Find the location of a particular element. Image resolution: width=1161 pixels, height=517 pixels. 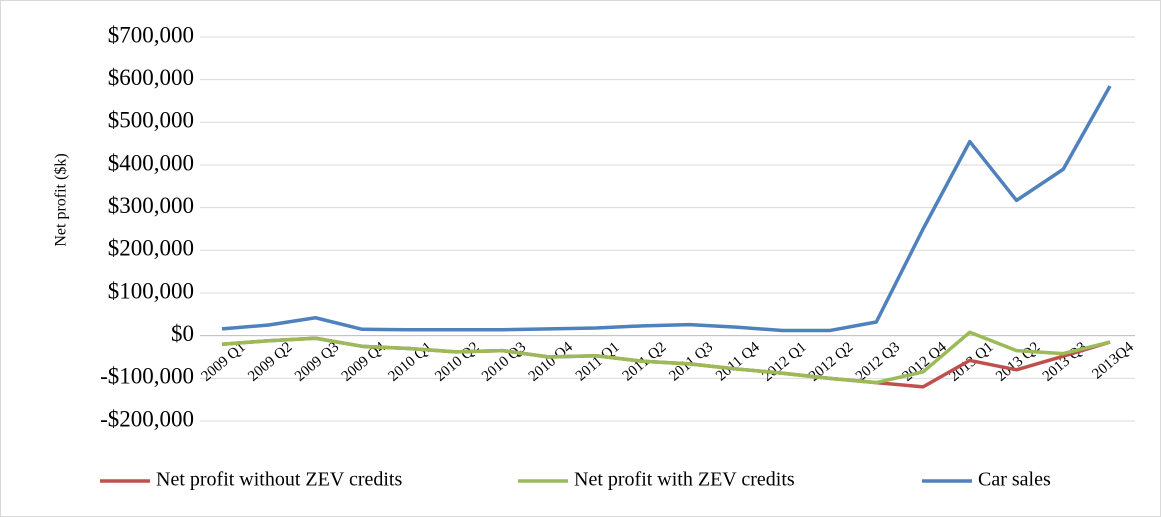

series-line is located at coordinates (666, 357).